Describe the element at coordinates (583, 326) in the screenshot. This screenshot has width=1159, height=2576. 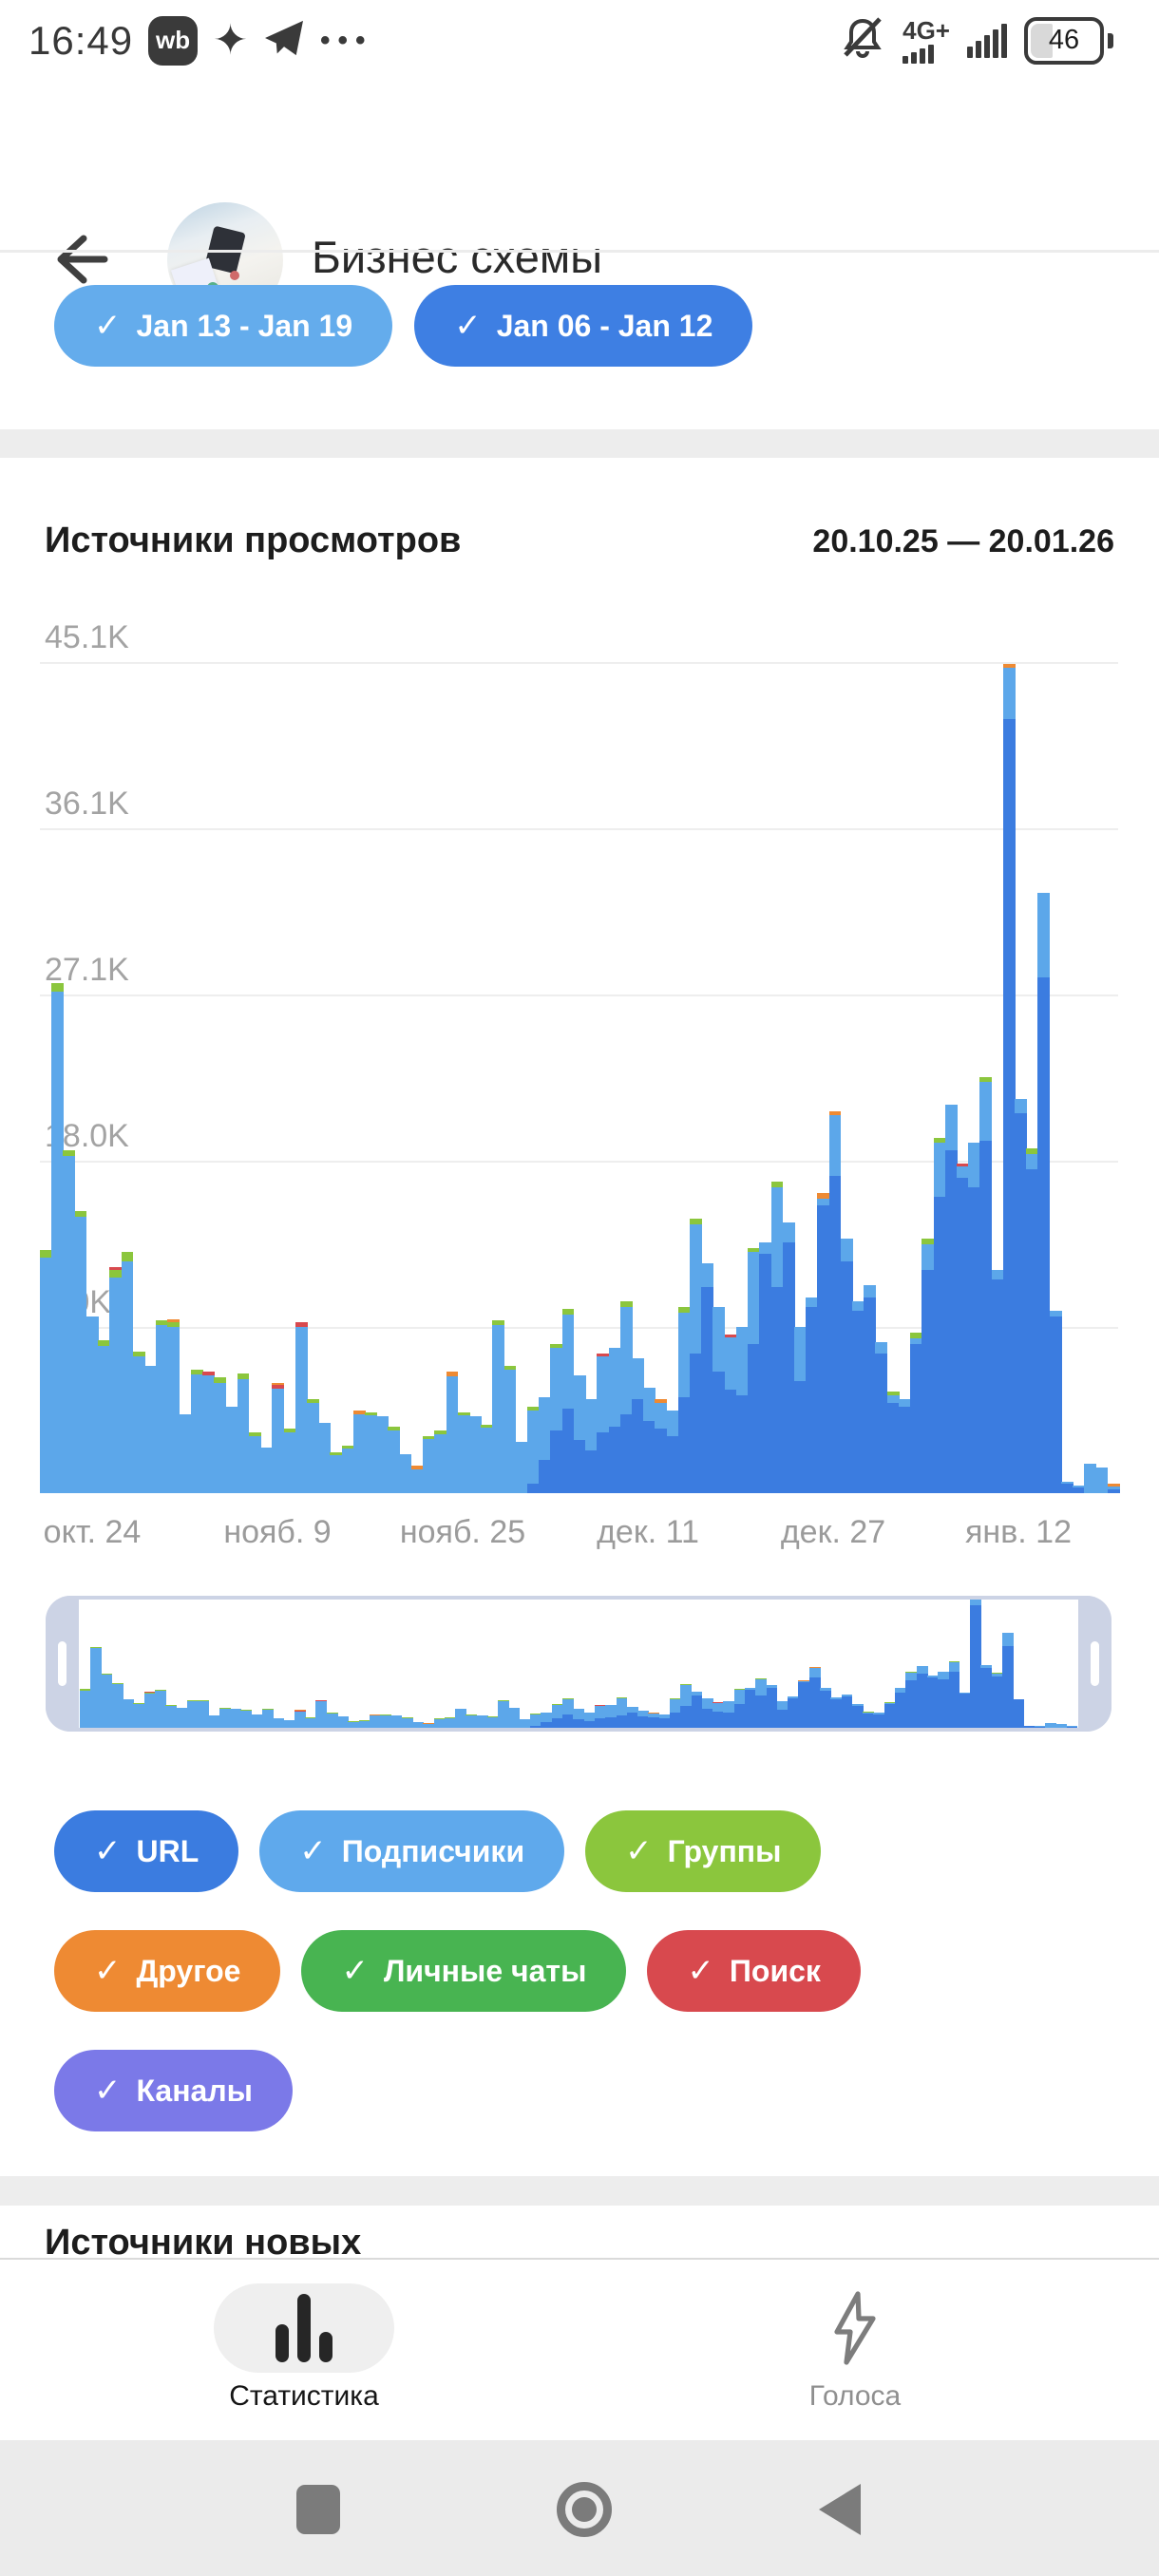
I see `week-chip-1: ✓ Jan 06 - Jan 12` at that location.